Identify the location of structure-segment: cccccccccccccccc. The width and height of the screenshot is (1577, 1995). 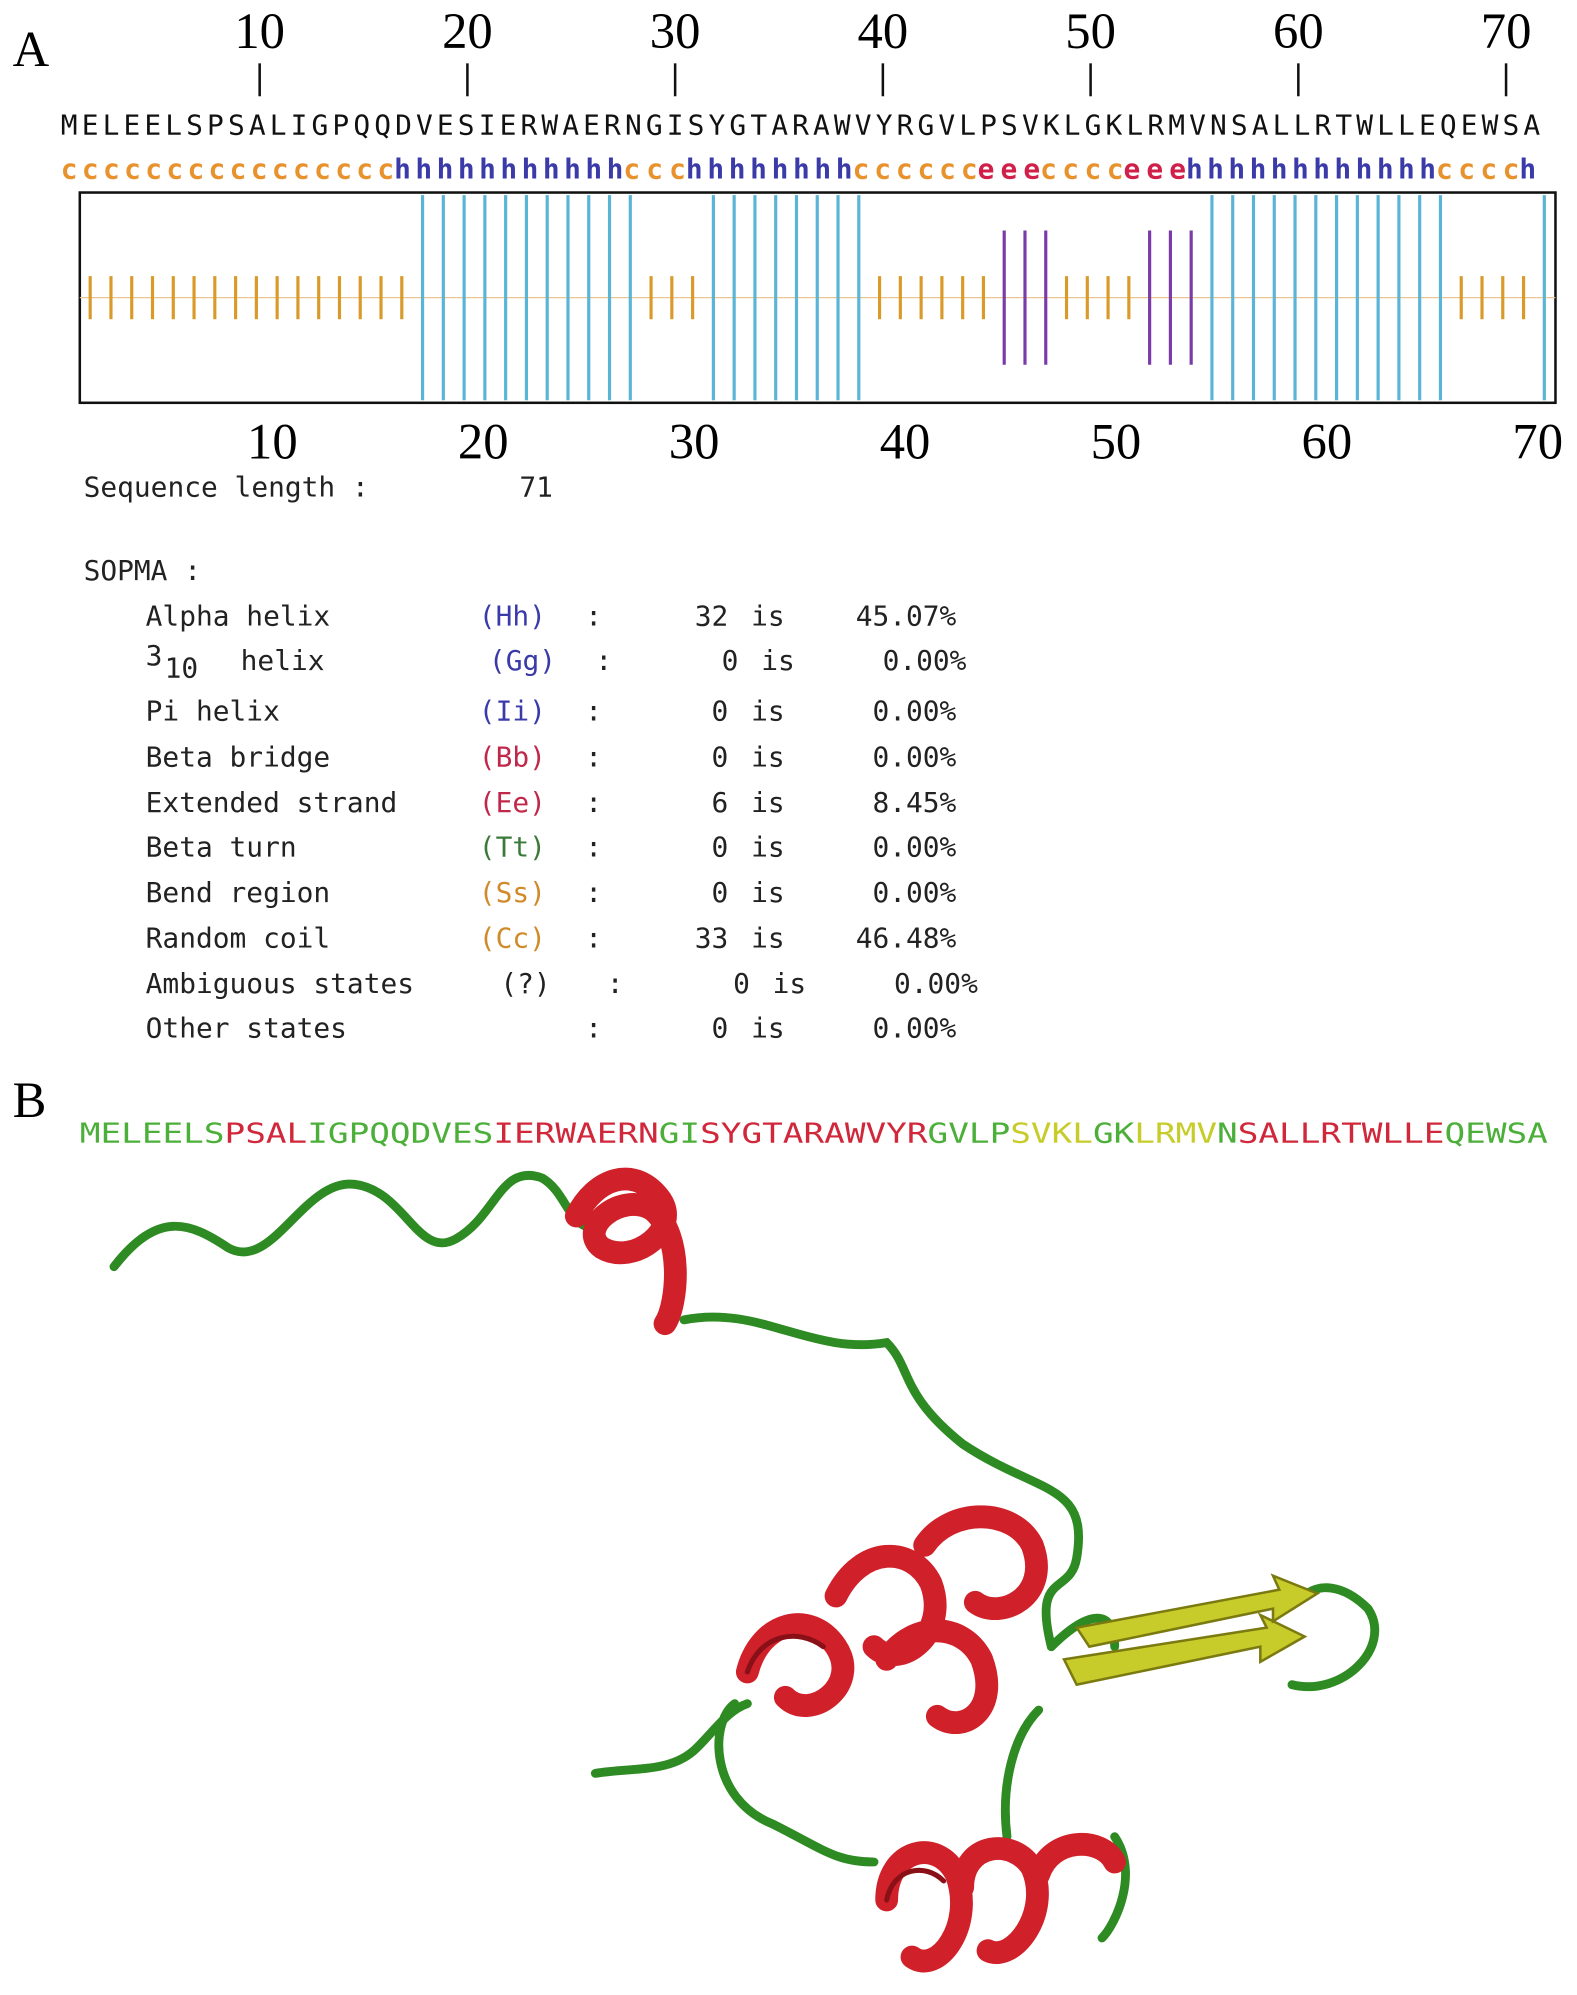
(227, 169).